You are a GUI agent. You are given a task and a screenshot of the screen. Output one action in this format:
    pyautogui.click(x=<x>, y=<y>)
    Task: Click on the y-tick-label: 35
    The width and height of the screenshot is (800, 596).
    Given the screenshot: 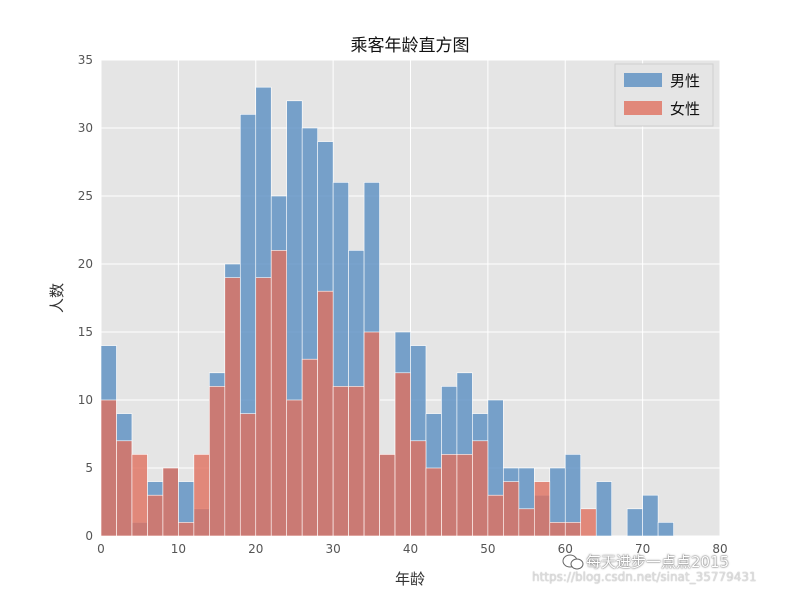 What is the action you would take?
    pyautogui.click(x=85, y=60)
    